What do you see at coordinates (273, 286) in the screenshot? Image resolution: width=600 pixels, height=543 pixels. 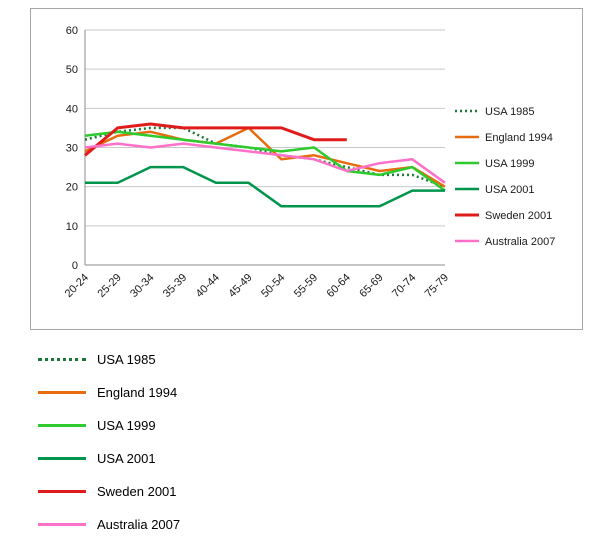 I see `x-tick-label: 50-54` at bounding box center [273, 286].